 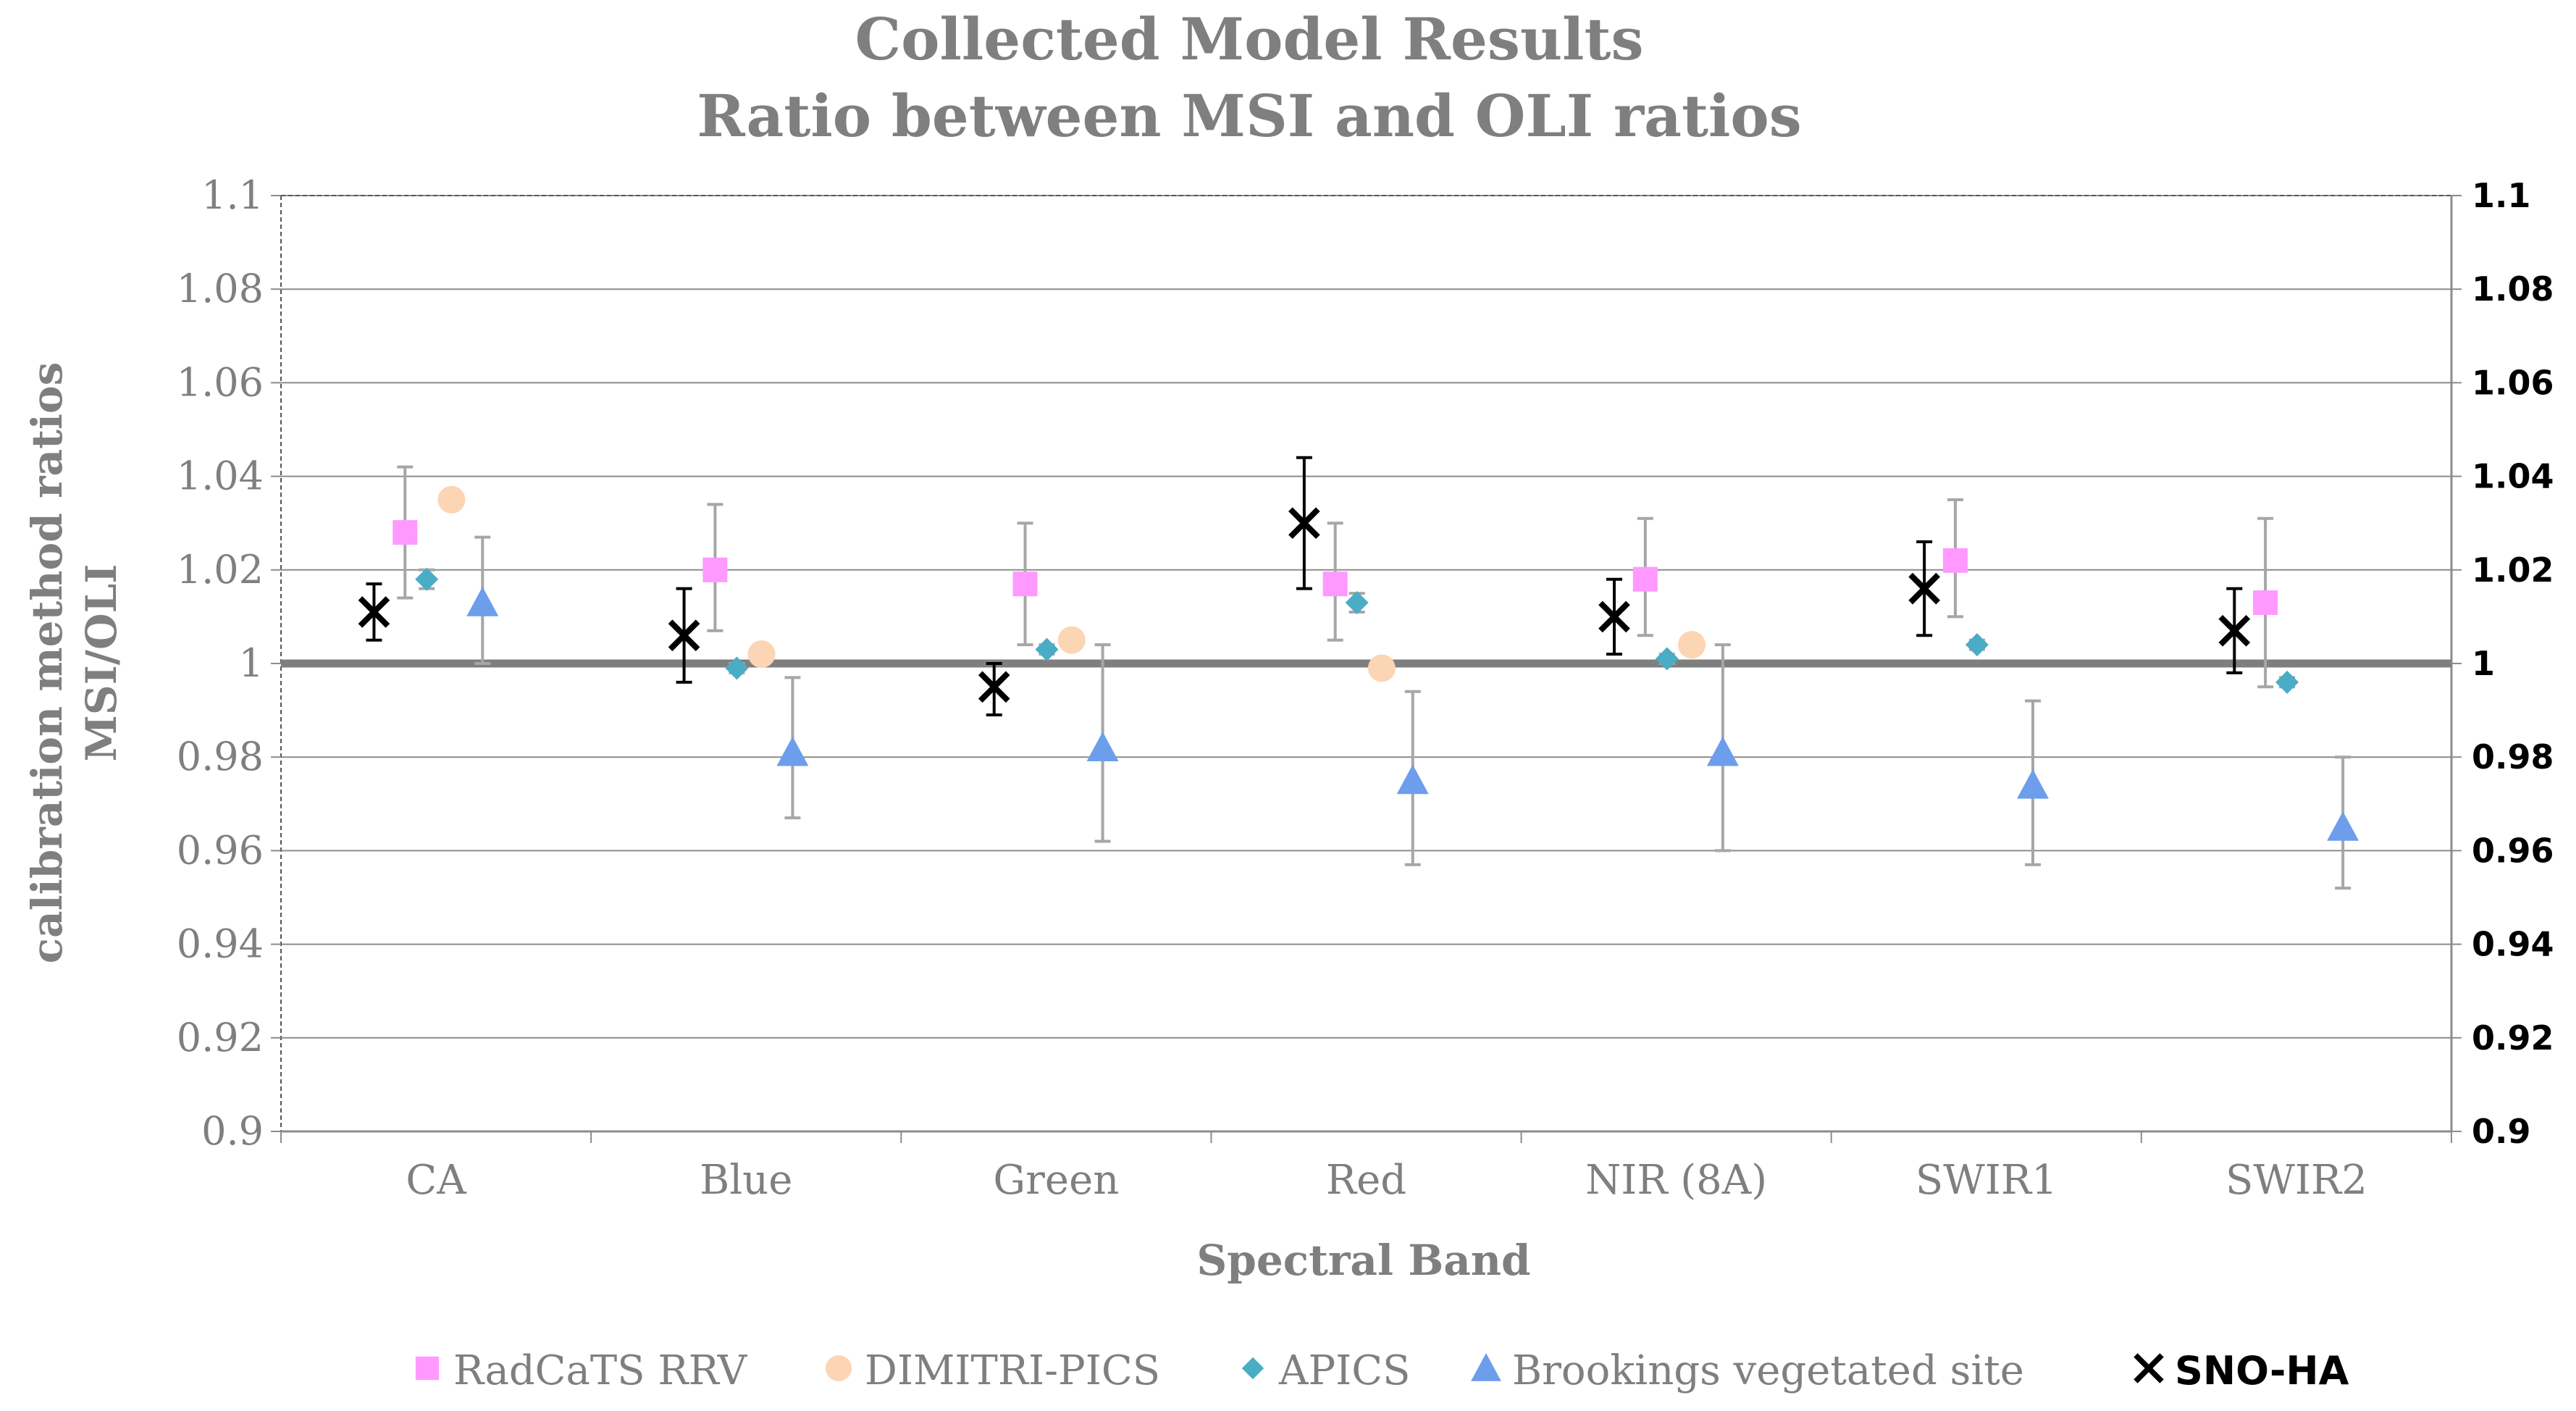 What do you see at coordinates (101, 663) in the screenshot?
I see `y-axis-title-line2: MSI/OLI` at bounding box center [101, 663].